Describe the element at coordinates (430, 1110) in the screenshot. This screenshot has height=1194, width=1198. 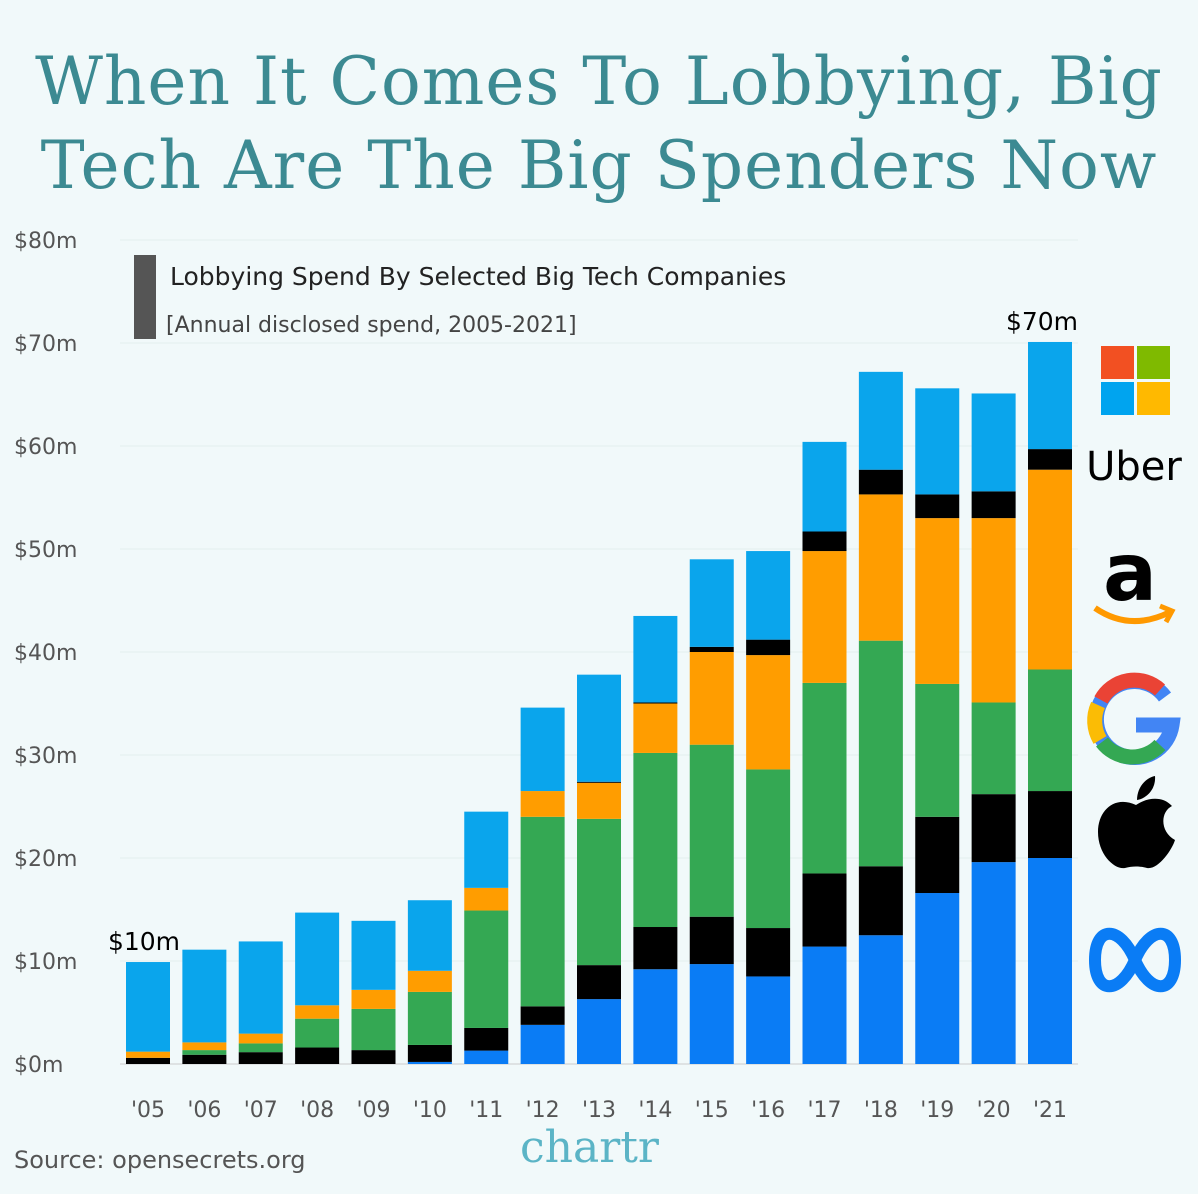
I see `x-tick-label: '10` at that location.